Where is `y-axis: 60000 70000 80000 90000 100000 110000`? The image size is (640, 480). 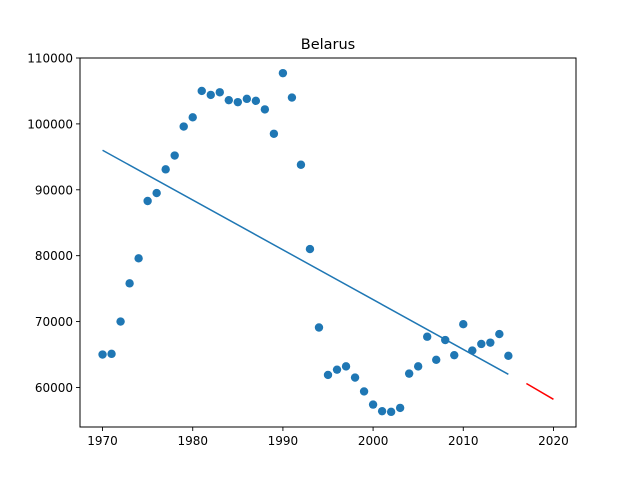
y-axis: 60000 70000 80000 90000 100000 110000 is located at coordinates (53, 223).